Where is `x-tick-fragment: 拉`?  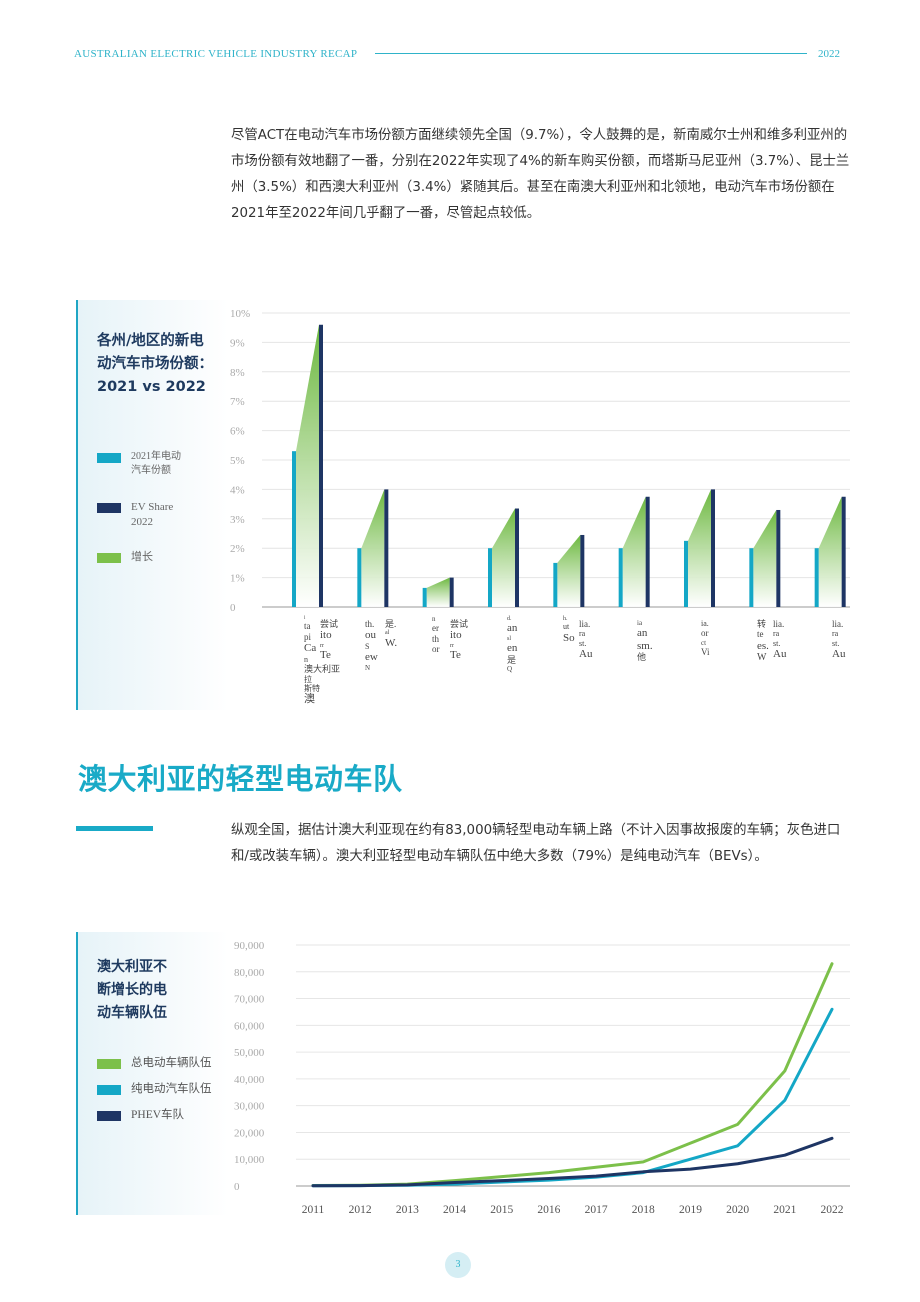 x-tick-fragment: 拉 is located at coordinates (308, 679).